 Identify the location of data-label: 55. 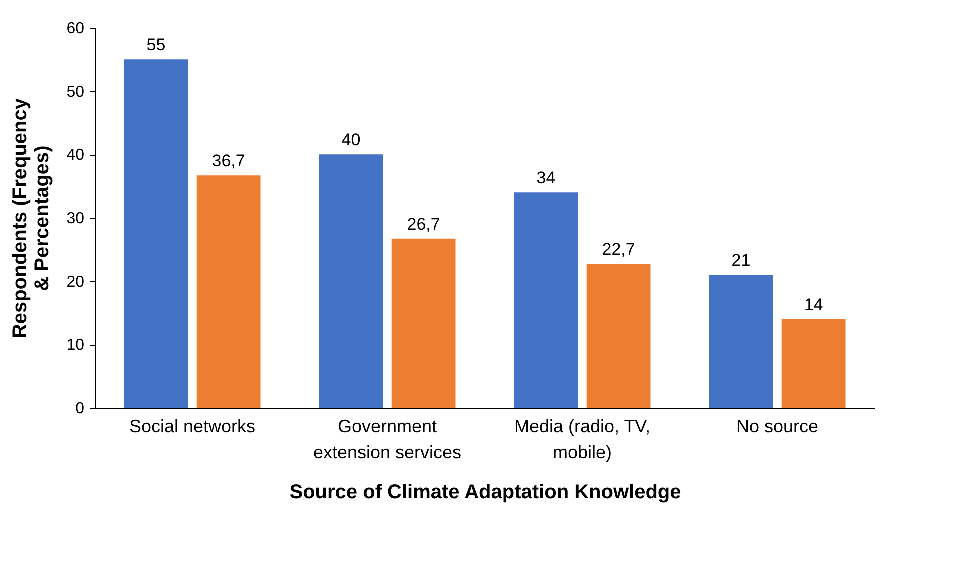
(156, 45).